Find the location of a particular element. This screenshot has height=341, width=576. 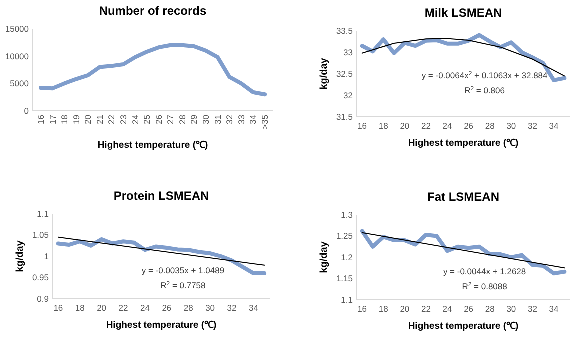

chart-title: Number of records is located at coordinates (153, 11).